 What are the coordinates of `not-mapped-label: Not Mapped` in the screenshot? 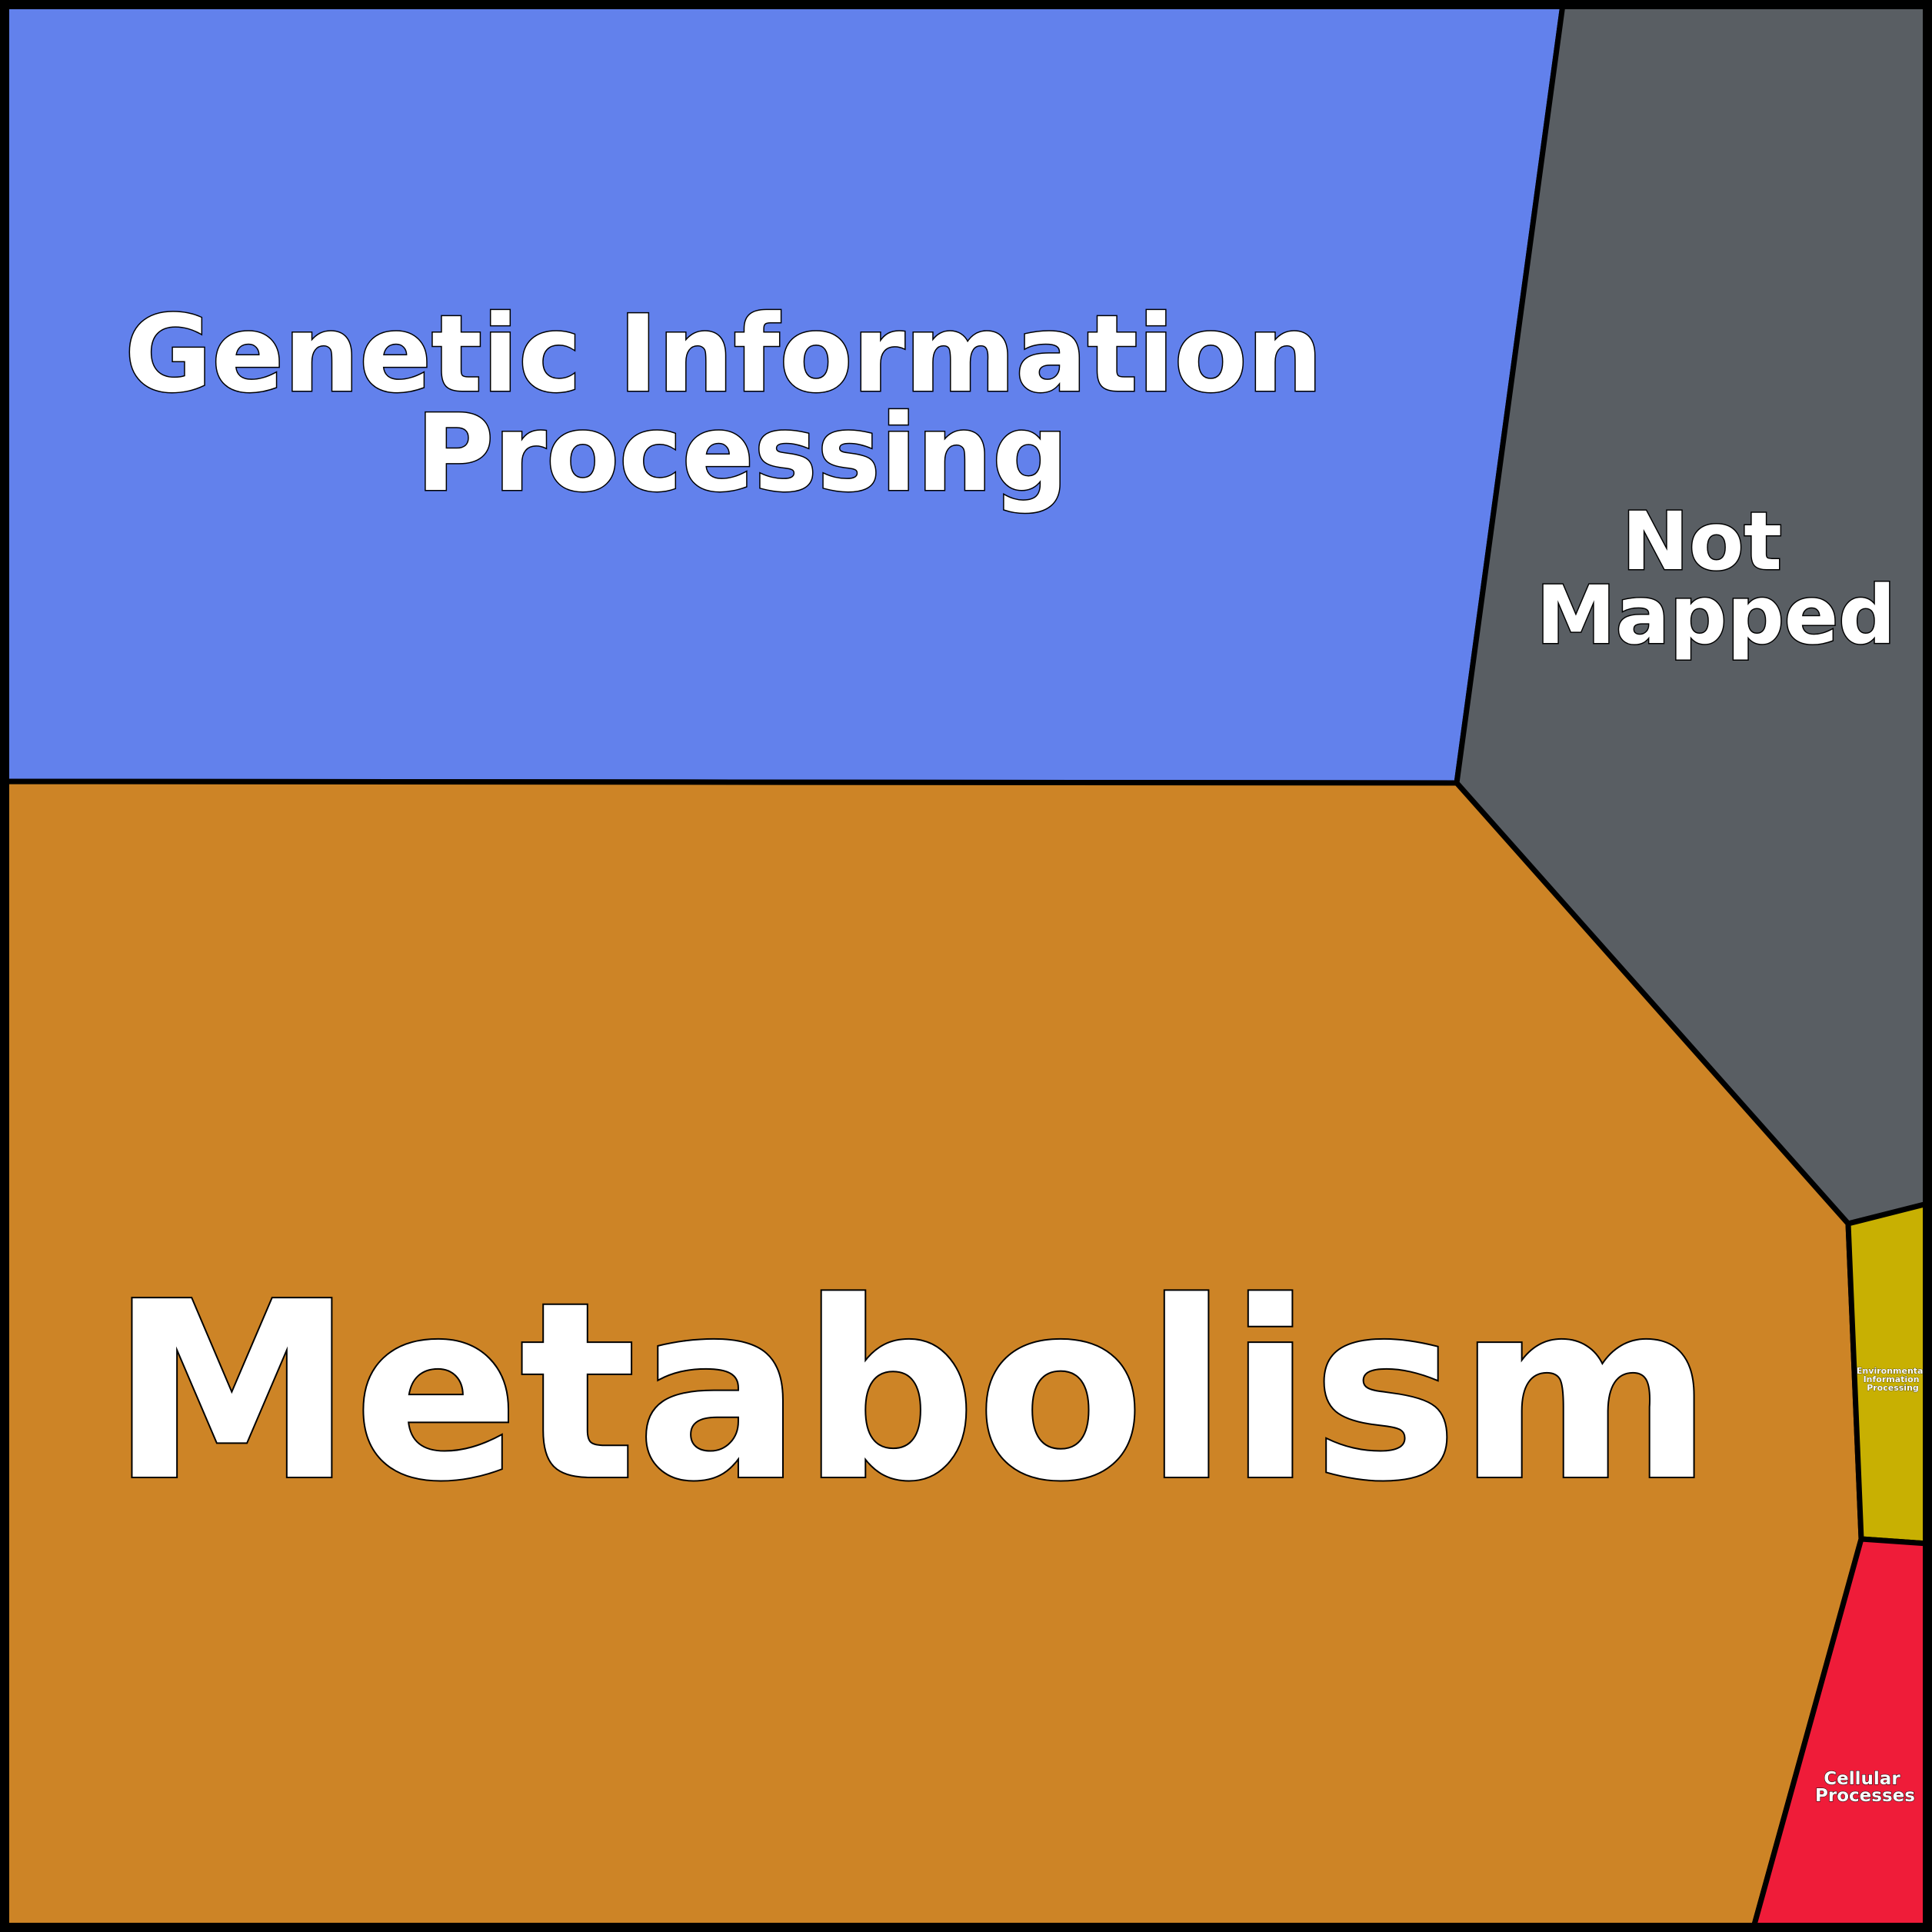 It's located at (1716, 578).